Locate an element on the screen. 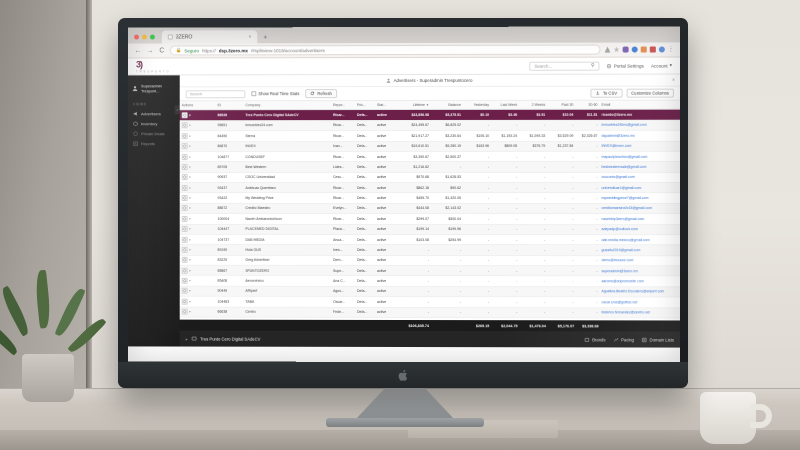  browser-extension-icons: ⋮ is located at coordinates (639, 49).